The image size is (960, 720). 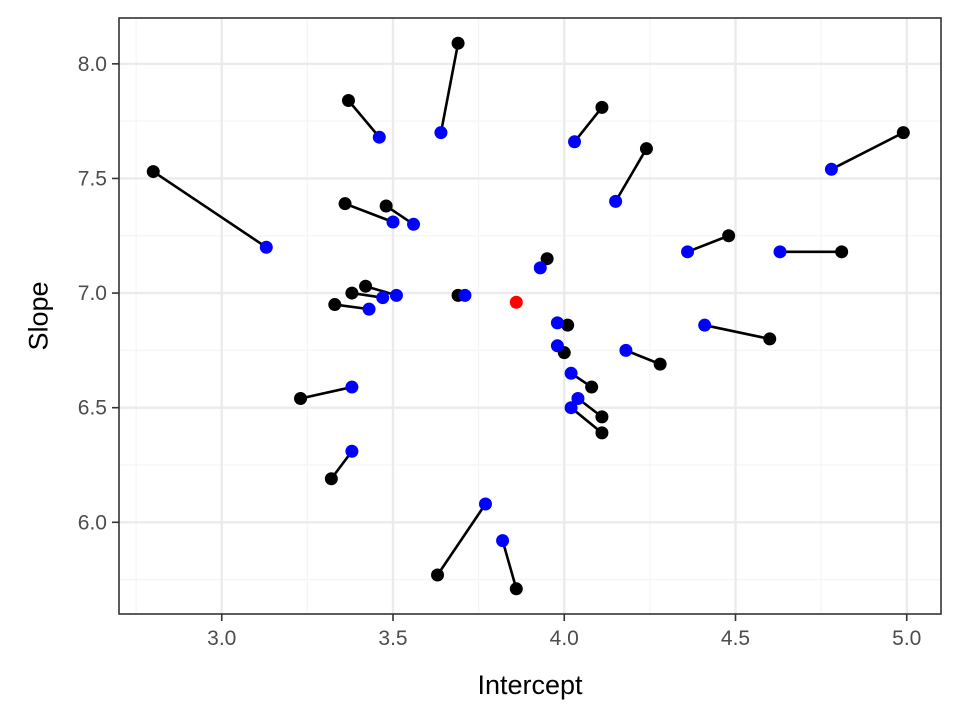 I want to click on y-axis-title: Slope, so click(x=38, y=315).